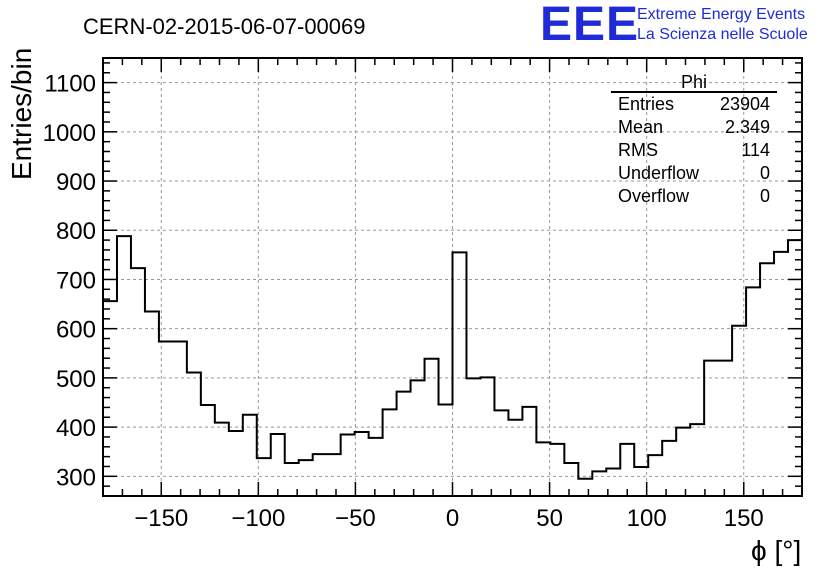 This screenshot has width=836, height=572. I want to click on y-tick-label: 700, so click(76, 280).